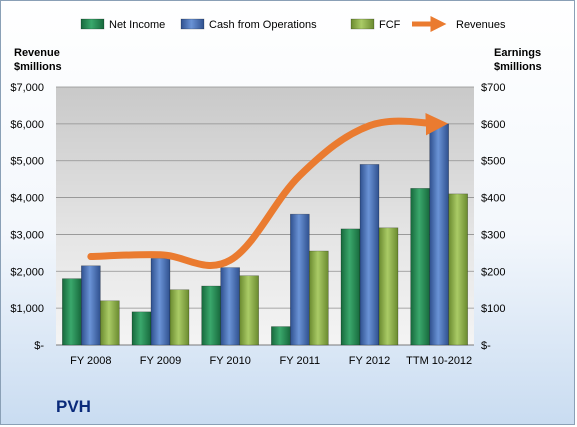 This screenshot has width=577, height=427. I want to click on x-tick-label: FY 2011, so click(300, 361).